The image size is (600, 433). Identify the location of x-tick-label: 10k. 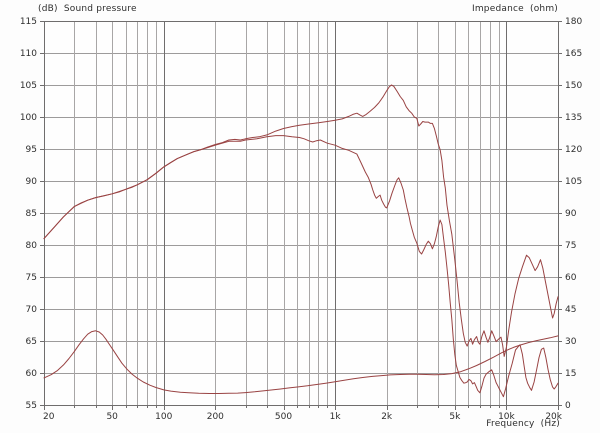
(506, 417).